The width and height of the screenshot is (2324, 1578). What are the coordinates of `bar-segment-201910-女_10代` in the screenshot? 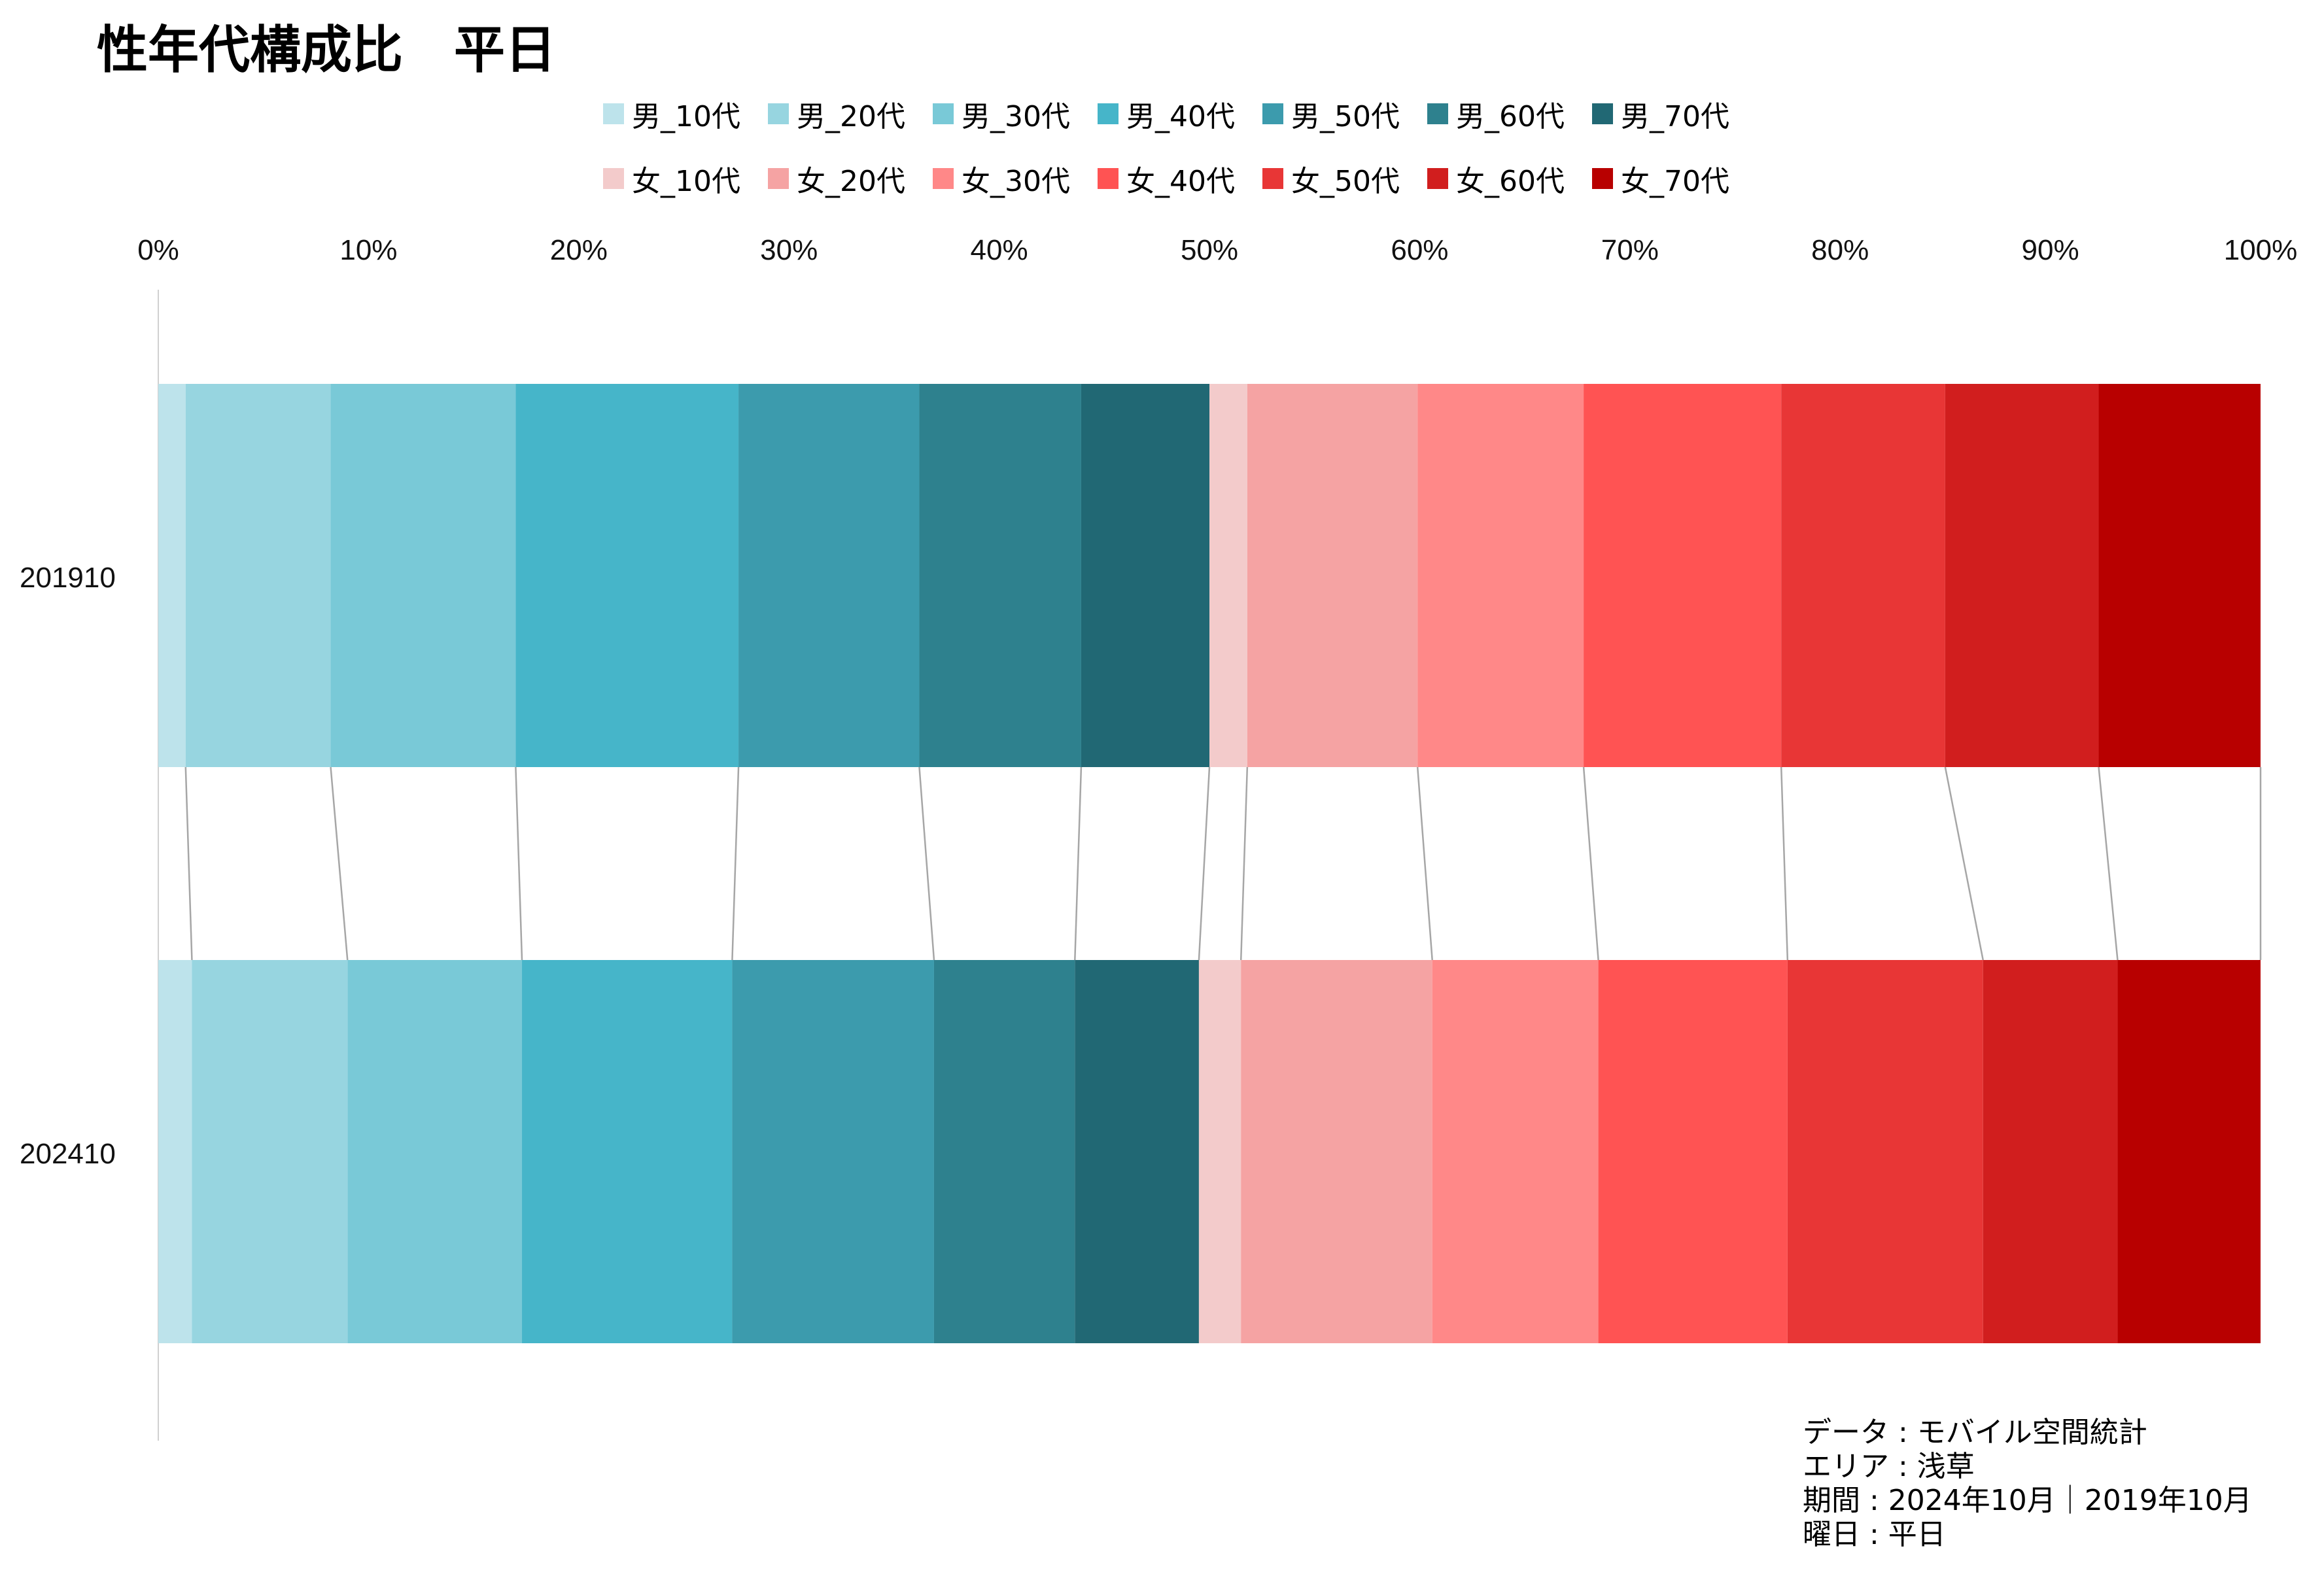 It's located at (1228, 575).